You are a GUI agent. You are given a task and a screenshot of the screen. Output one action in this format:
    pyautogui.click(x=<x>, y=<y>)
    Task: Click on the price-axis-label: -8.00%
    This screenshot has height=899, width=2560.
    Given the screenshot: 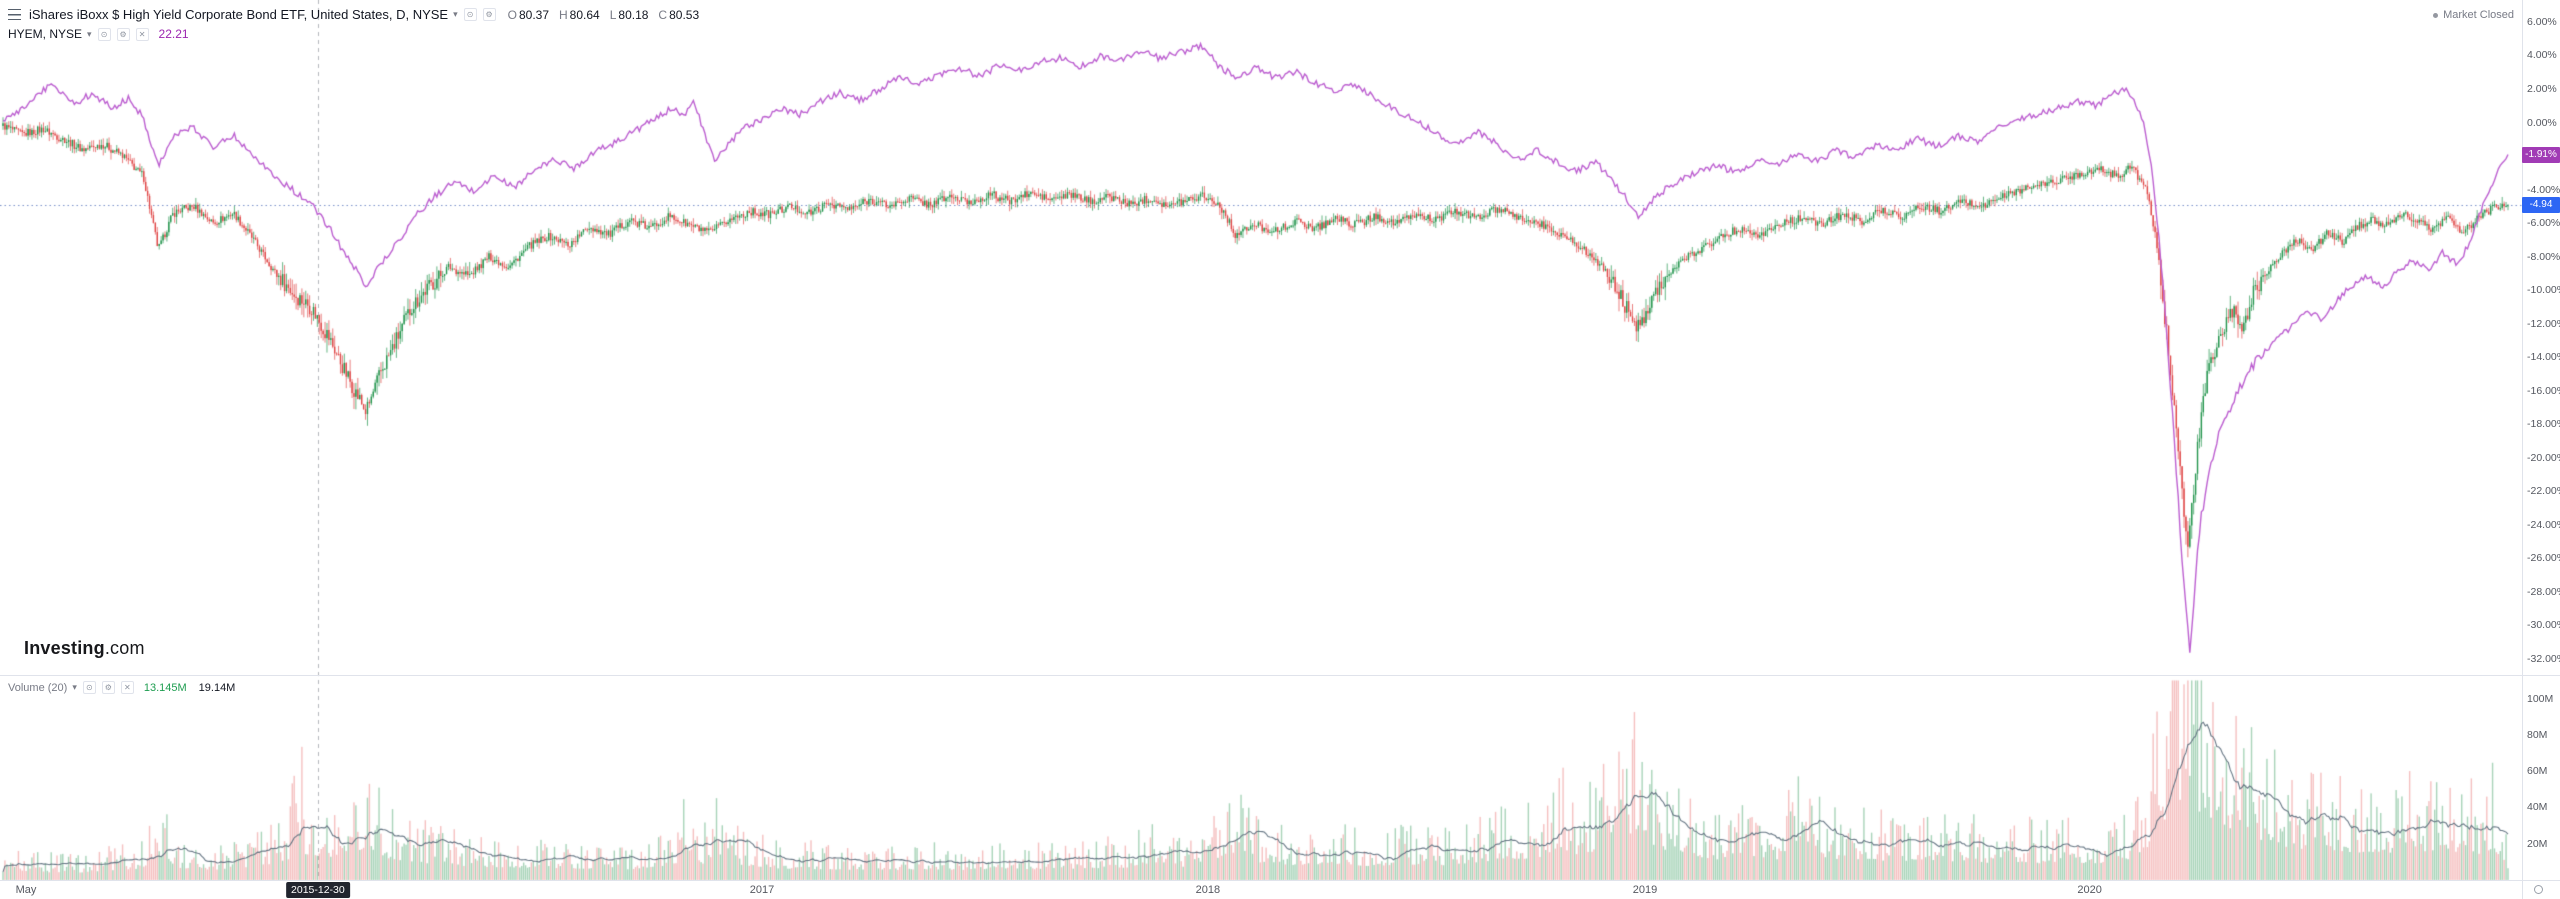 What is the action you would take?
    pyautogui.click(x=2543, y=256)
    